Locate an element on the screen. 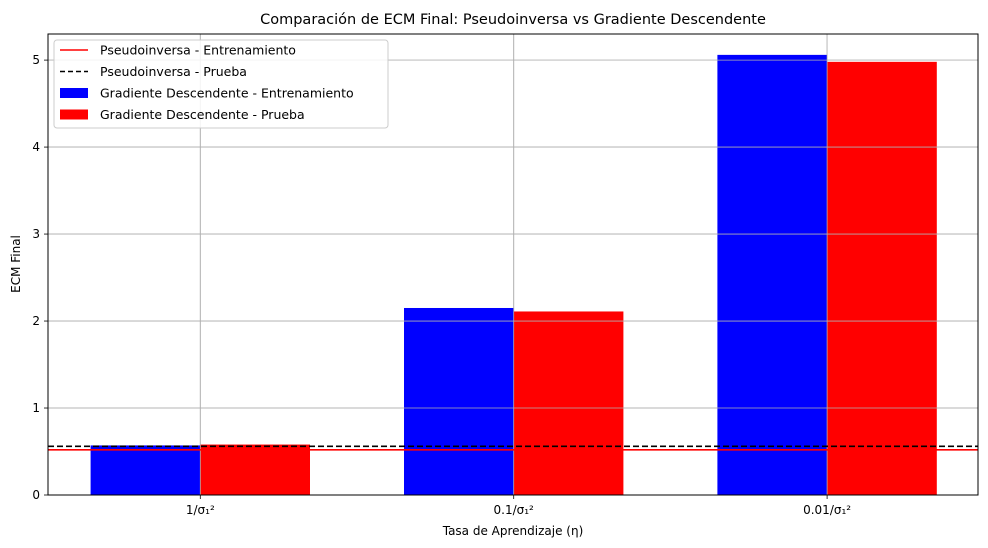  y-tick-label: 5 is located at coordinates (36, 60).